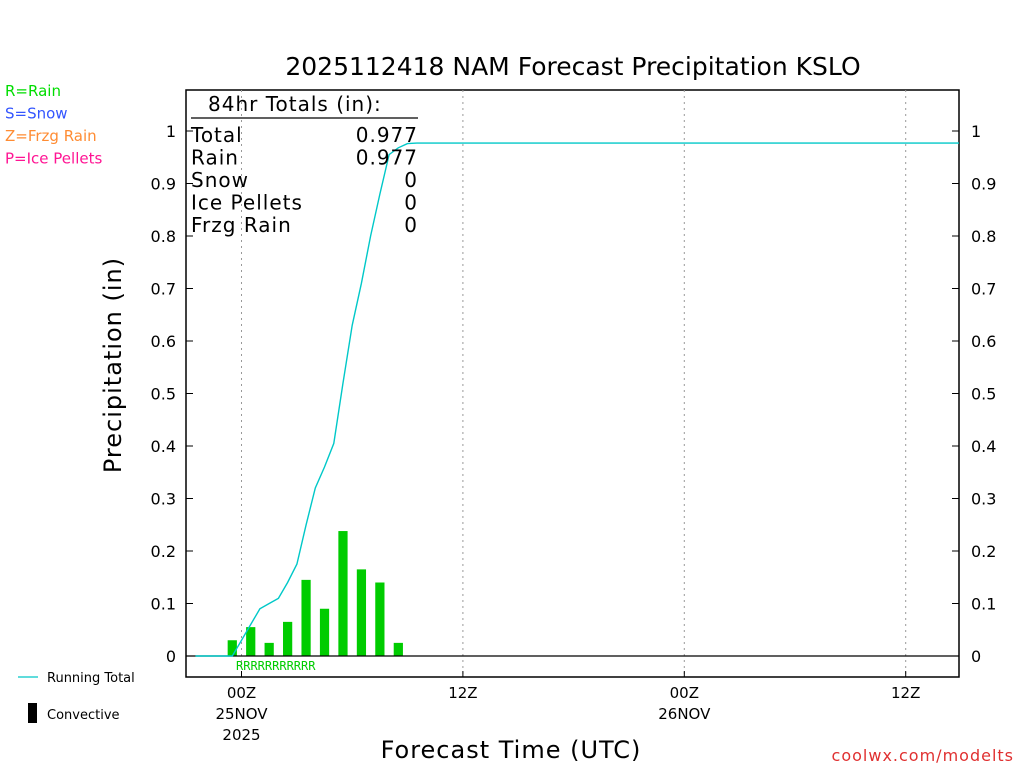 Image resolution: width=1024 pixels, height=768 pixels. I want to click on ptype-legend-item: P=Ice Pellets, so click(53, 159).